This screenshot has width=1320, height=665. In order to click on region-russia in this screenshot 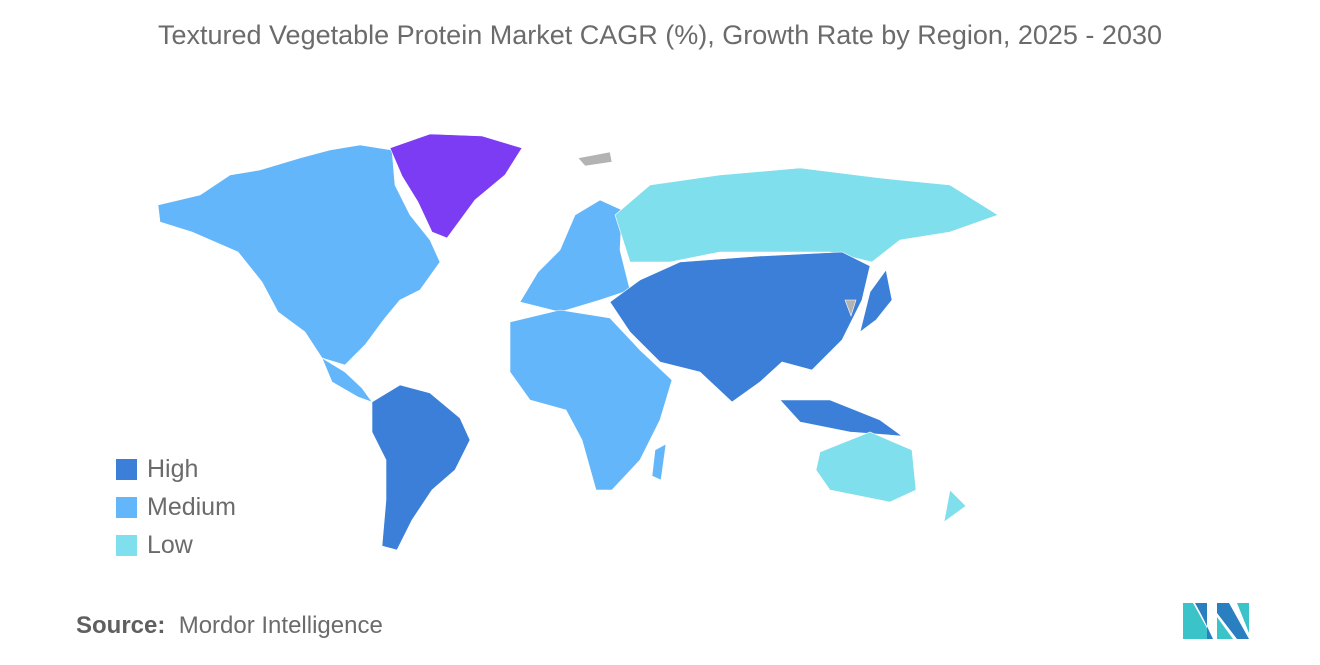, I will do `click(806, 215)`.